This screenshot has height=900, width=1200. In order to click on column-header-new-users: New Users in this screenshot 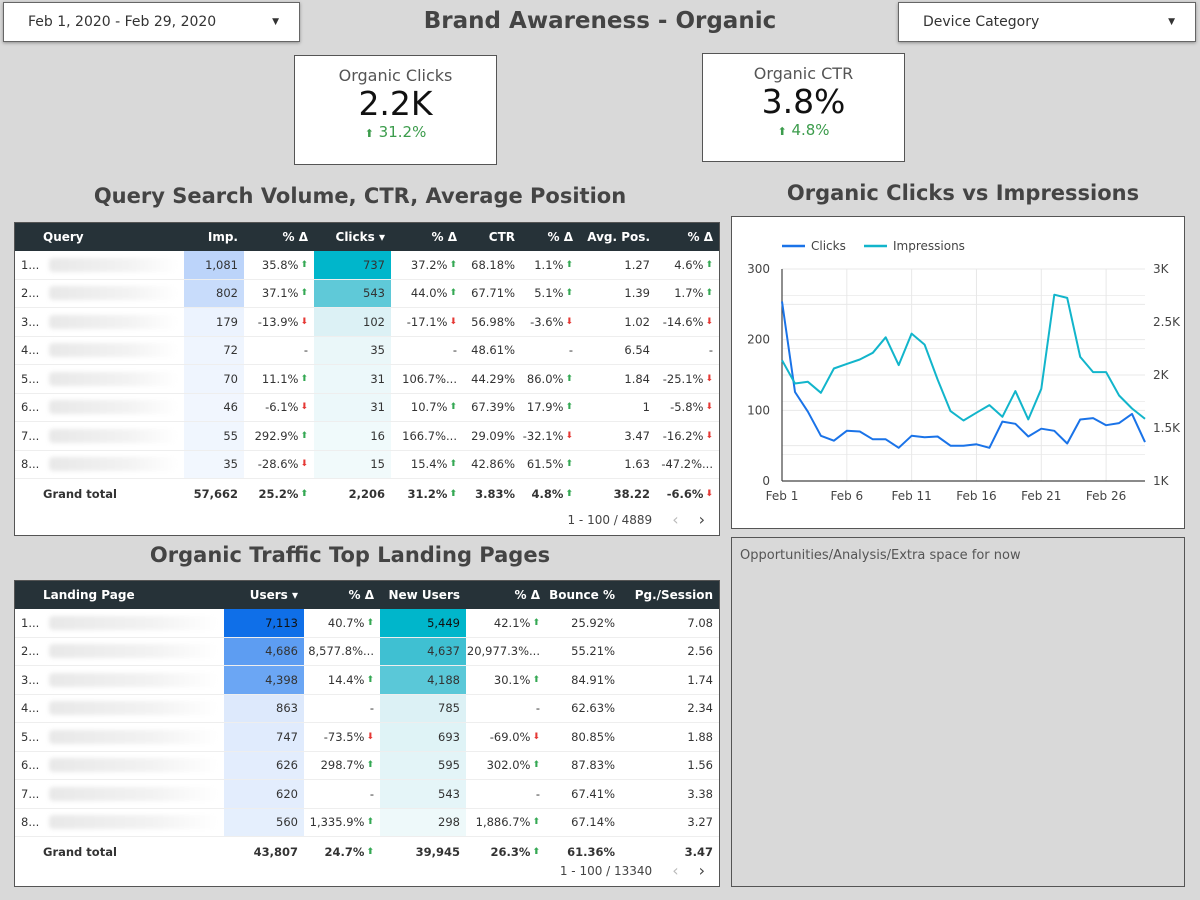, I will do `click(423, 595)`.